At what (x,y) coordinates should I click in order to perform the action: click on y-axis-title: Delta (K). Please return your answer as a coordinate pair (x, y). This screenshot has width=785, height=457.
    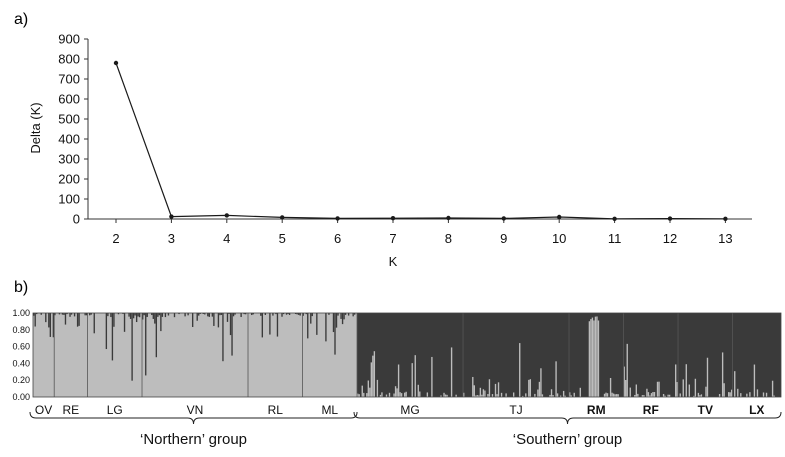
    Looking at the image, I should click on (35, 127).